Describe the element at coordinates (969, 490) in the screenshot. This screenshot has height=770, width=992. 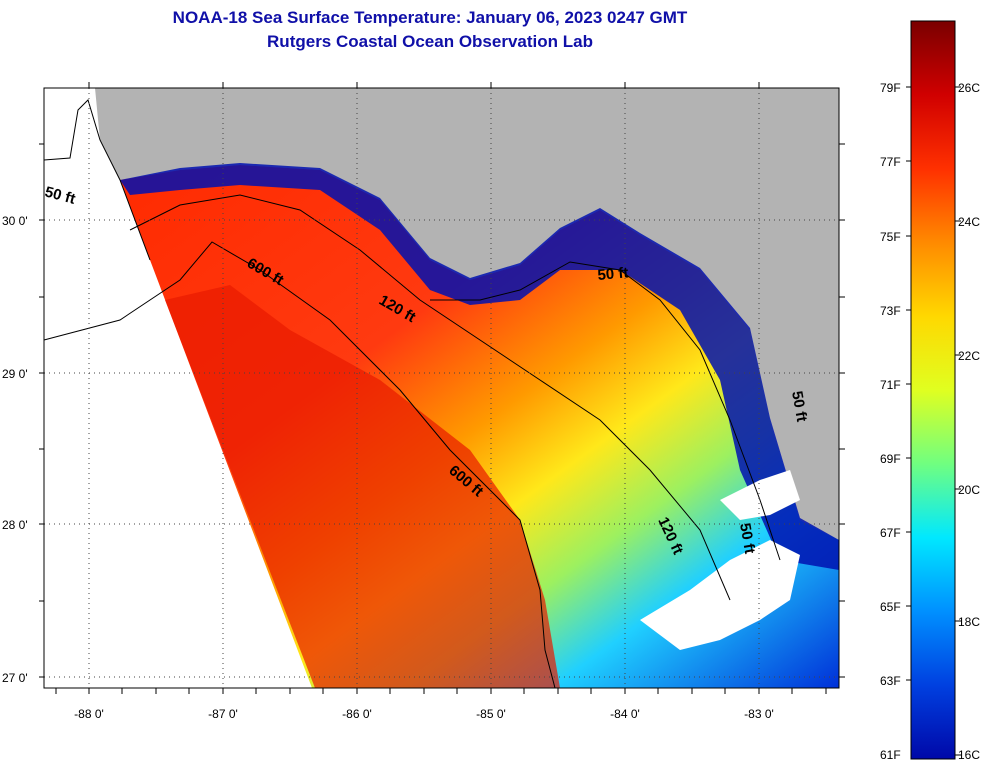
I see `colorbar-c-label: 20C` at that location.